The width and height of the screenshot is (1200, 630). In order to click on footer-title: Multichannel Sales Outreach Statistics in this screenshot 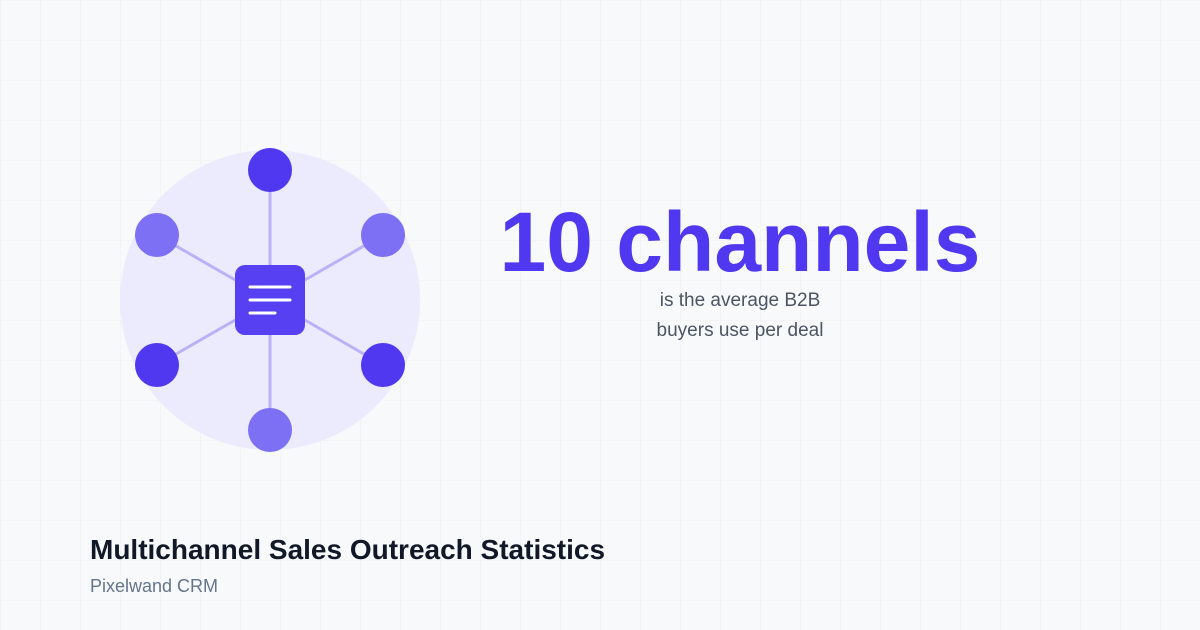, I will do `click(347, 549)`.